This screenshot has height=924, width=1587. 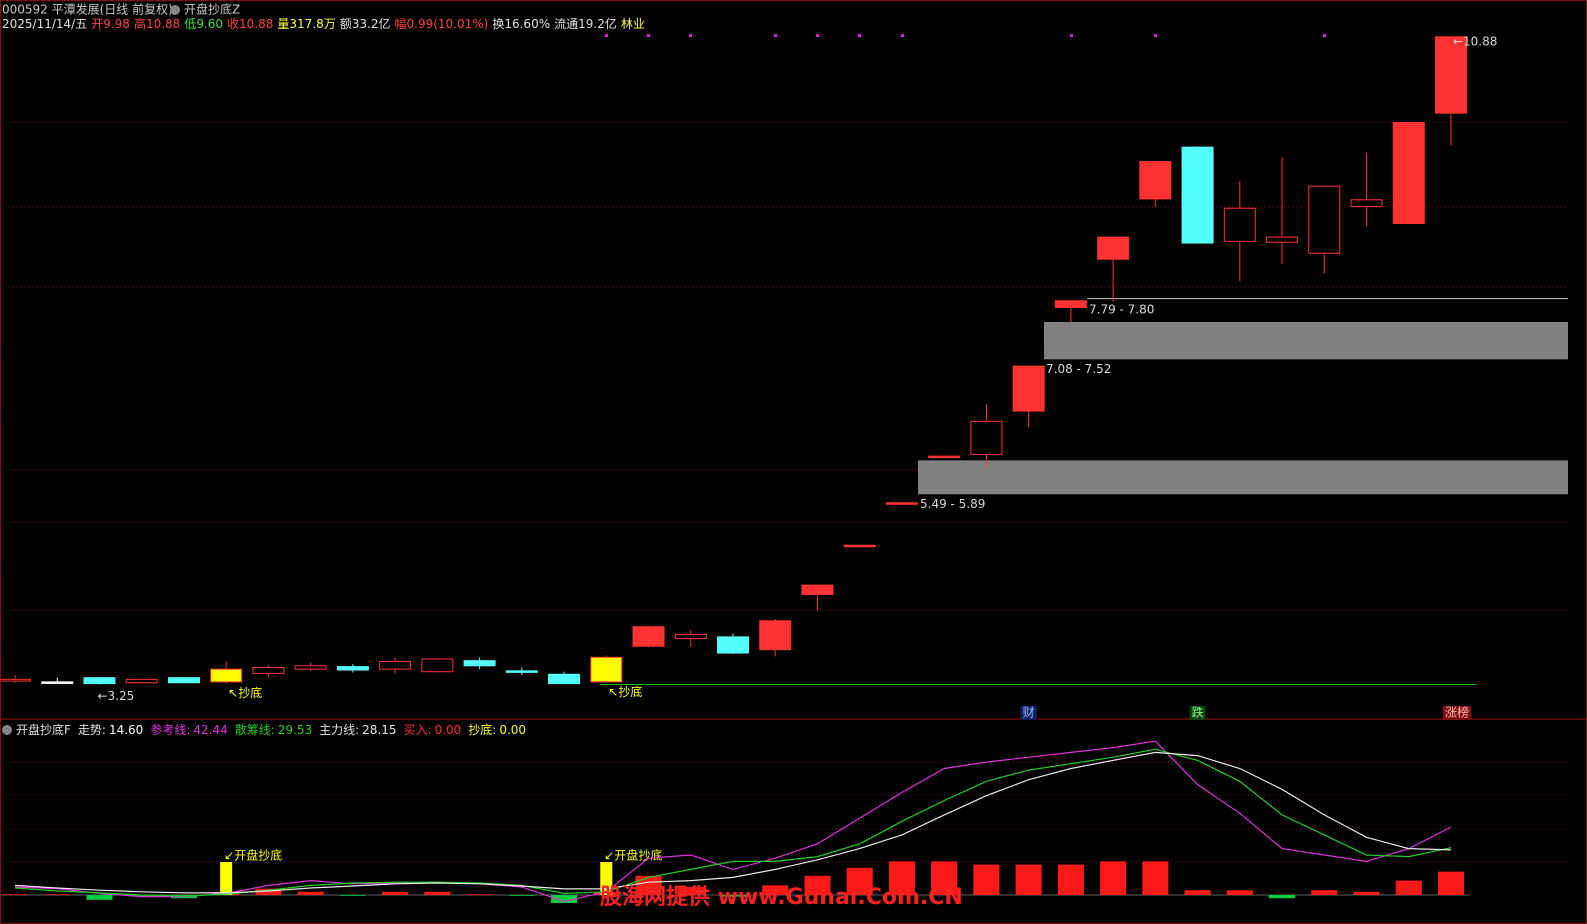 What do you see at coordinates (210, 730) in the screenshot?
I see `legend-value: 42.44` at bounding box center [210, 730].